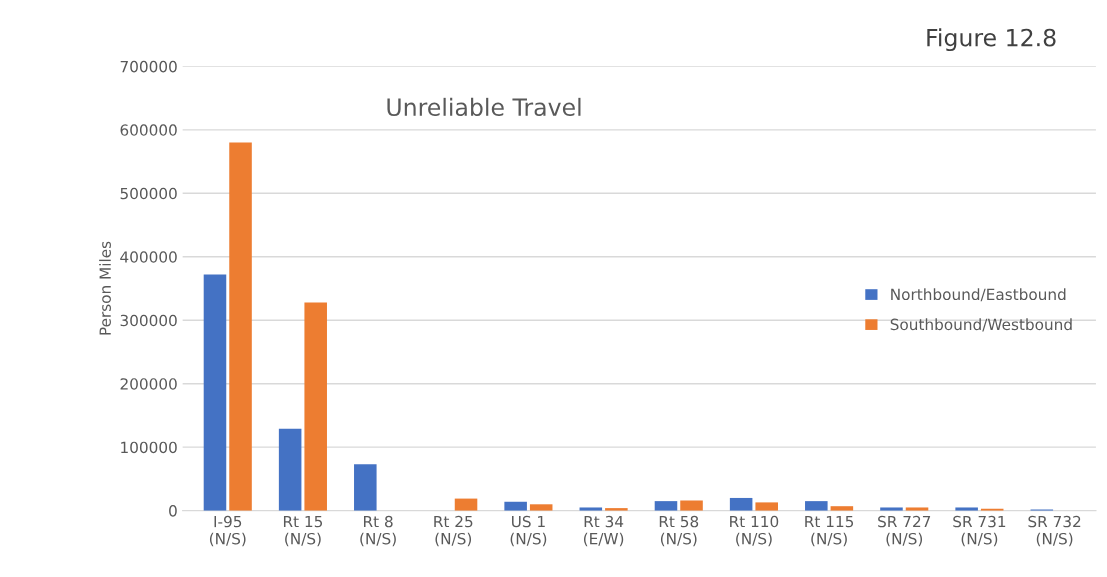  What do you see at coordinates (1054, 531) in the screenshot?
I see `x-tick-label: SR 732 (N/S)` at bounding box center [1054, 531].